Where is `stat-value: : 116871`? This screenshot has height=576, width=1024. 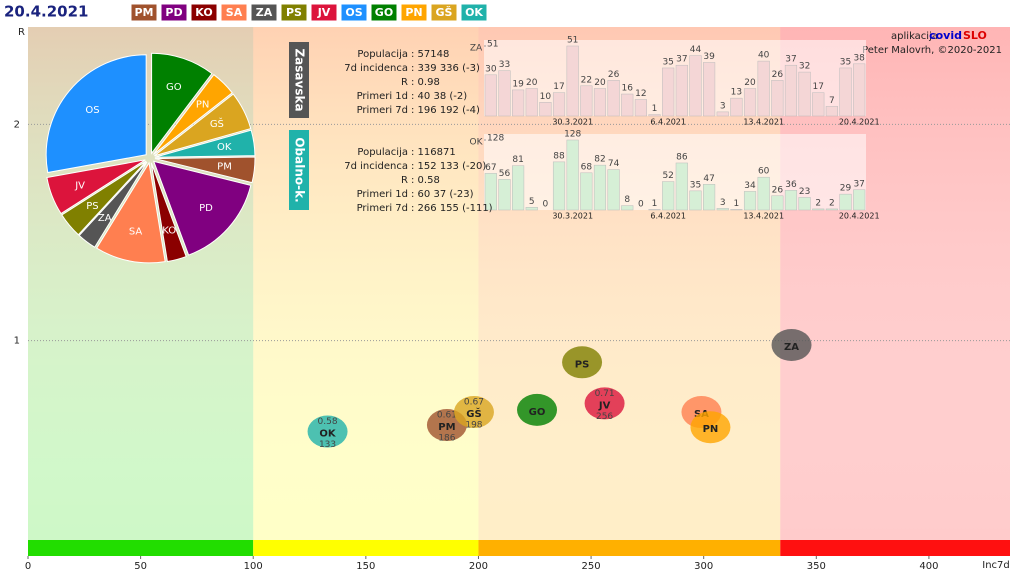
stat-value: : 116871 is located at coordinates (433, 152).